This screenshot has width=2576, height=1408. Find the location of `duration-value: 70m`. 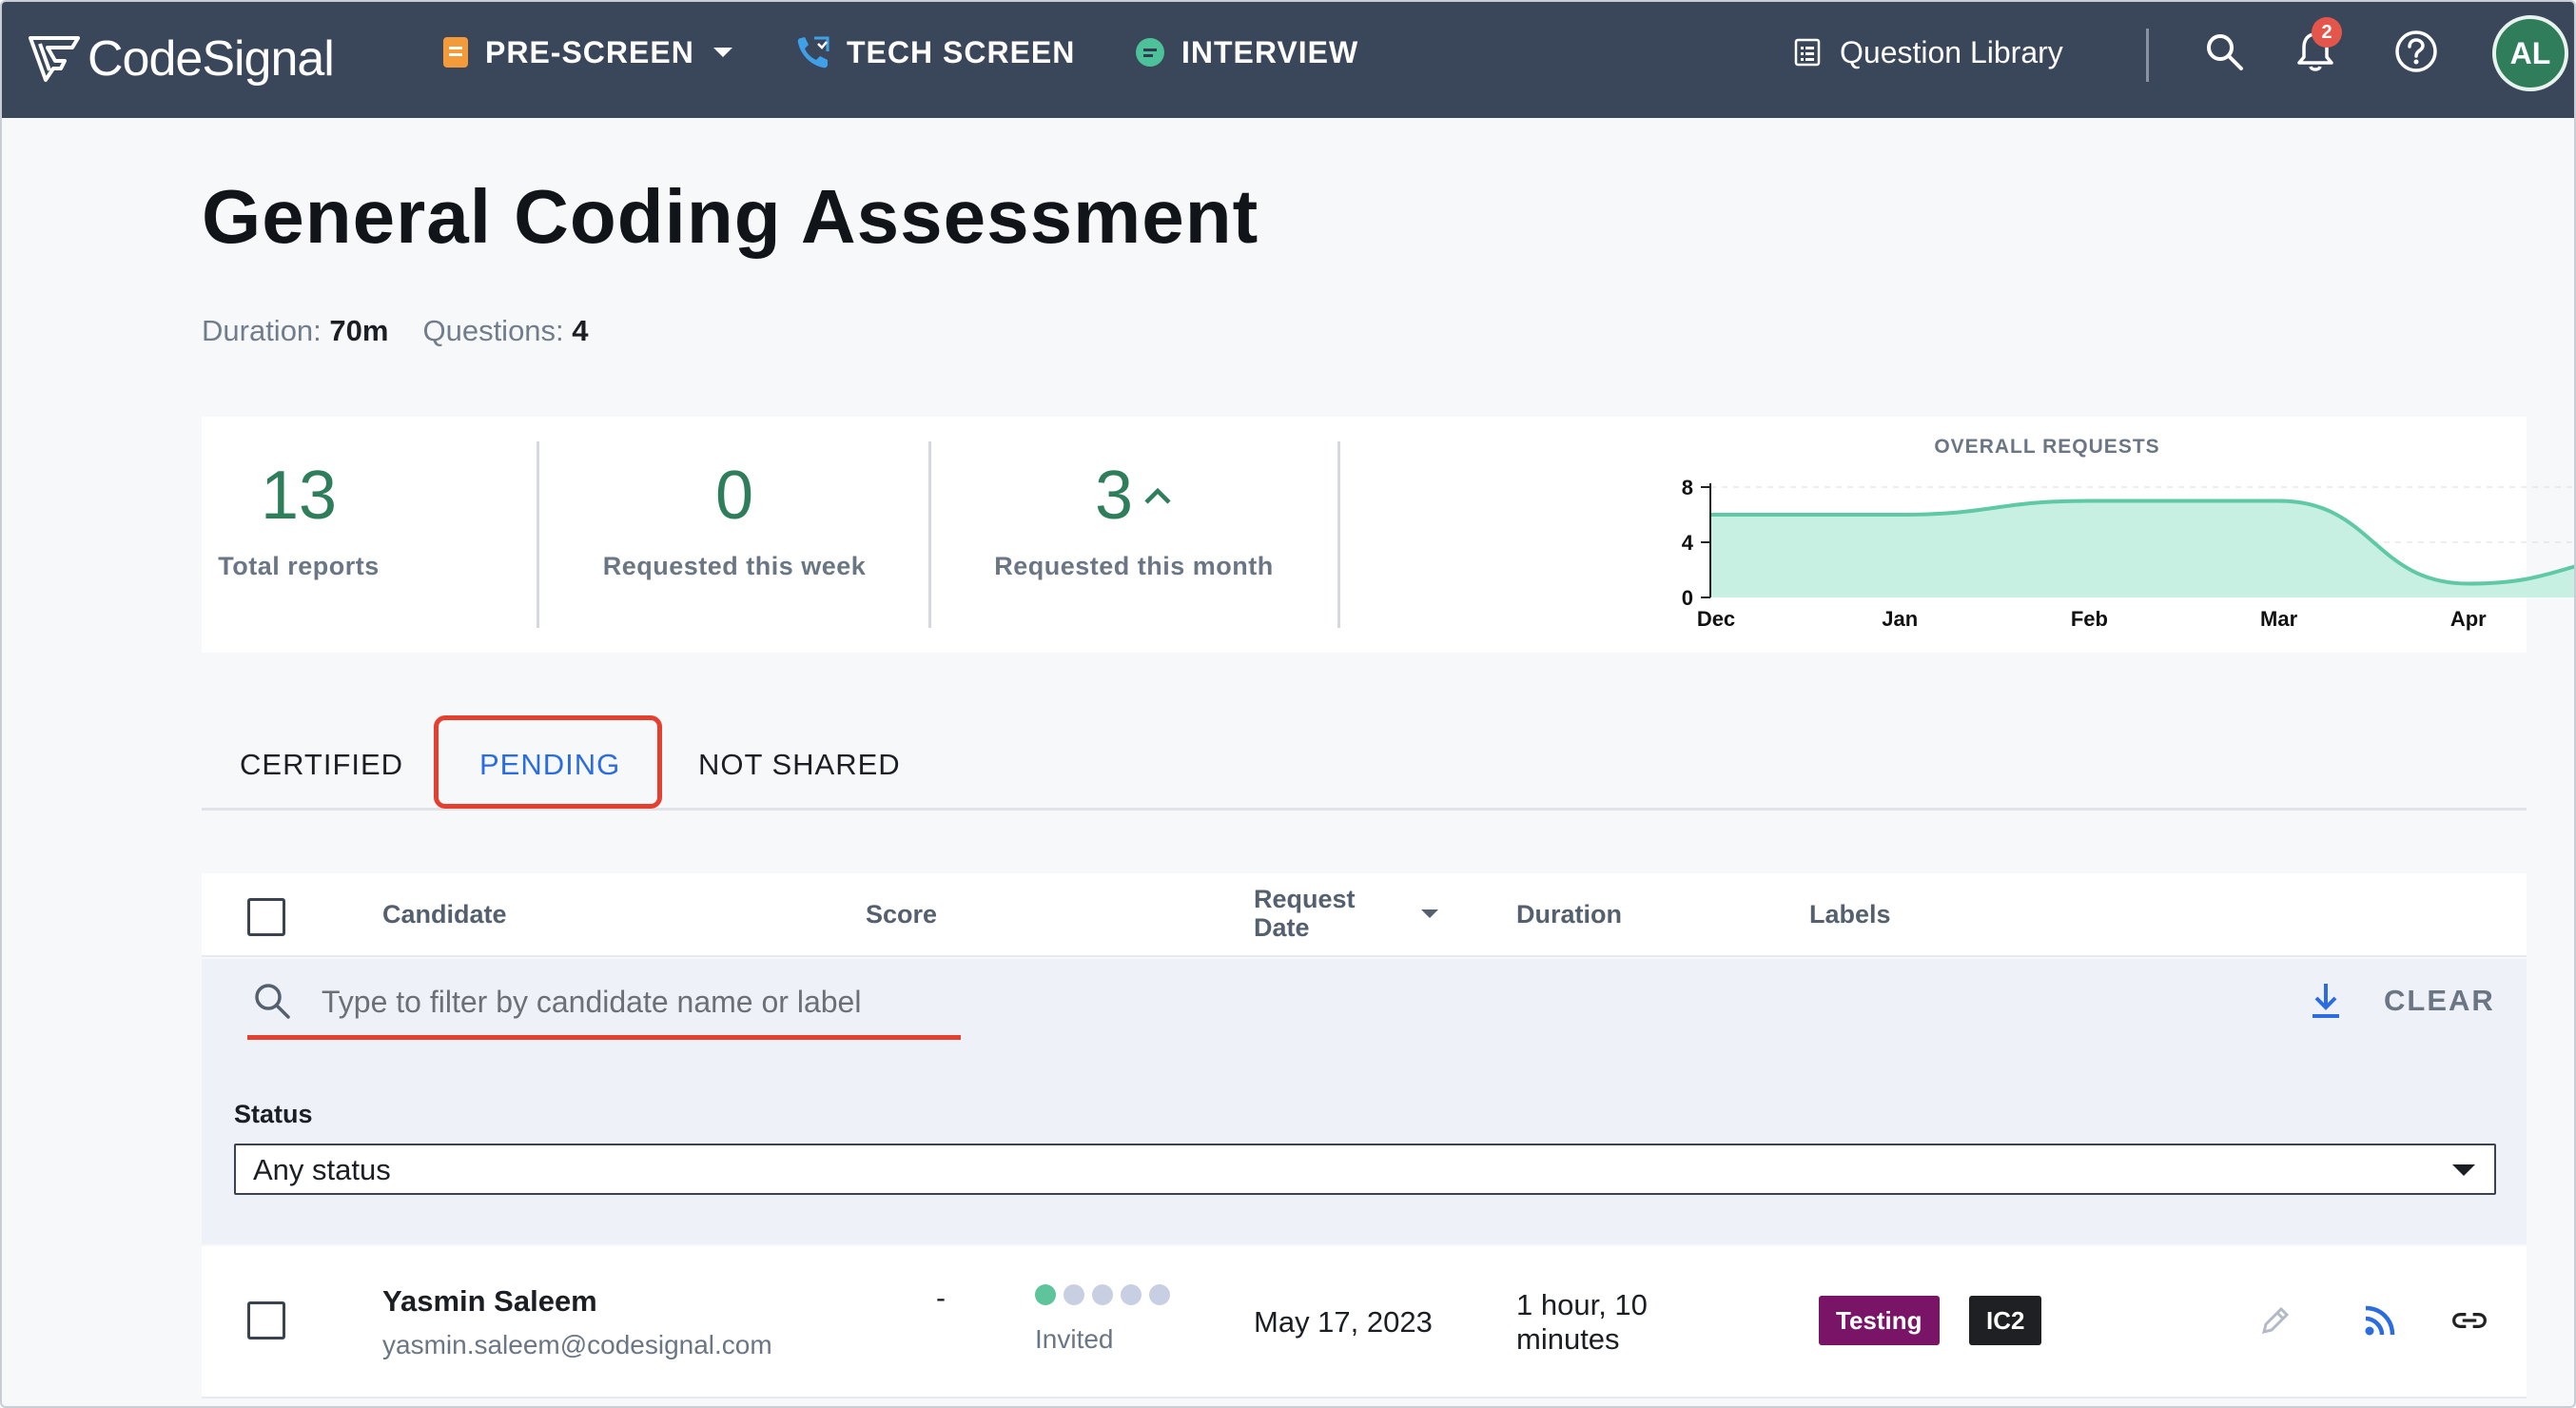

duration-value: 70m is located at coordinates (359, 330).